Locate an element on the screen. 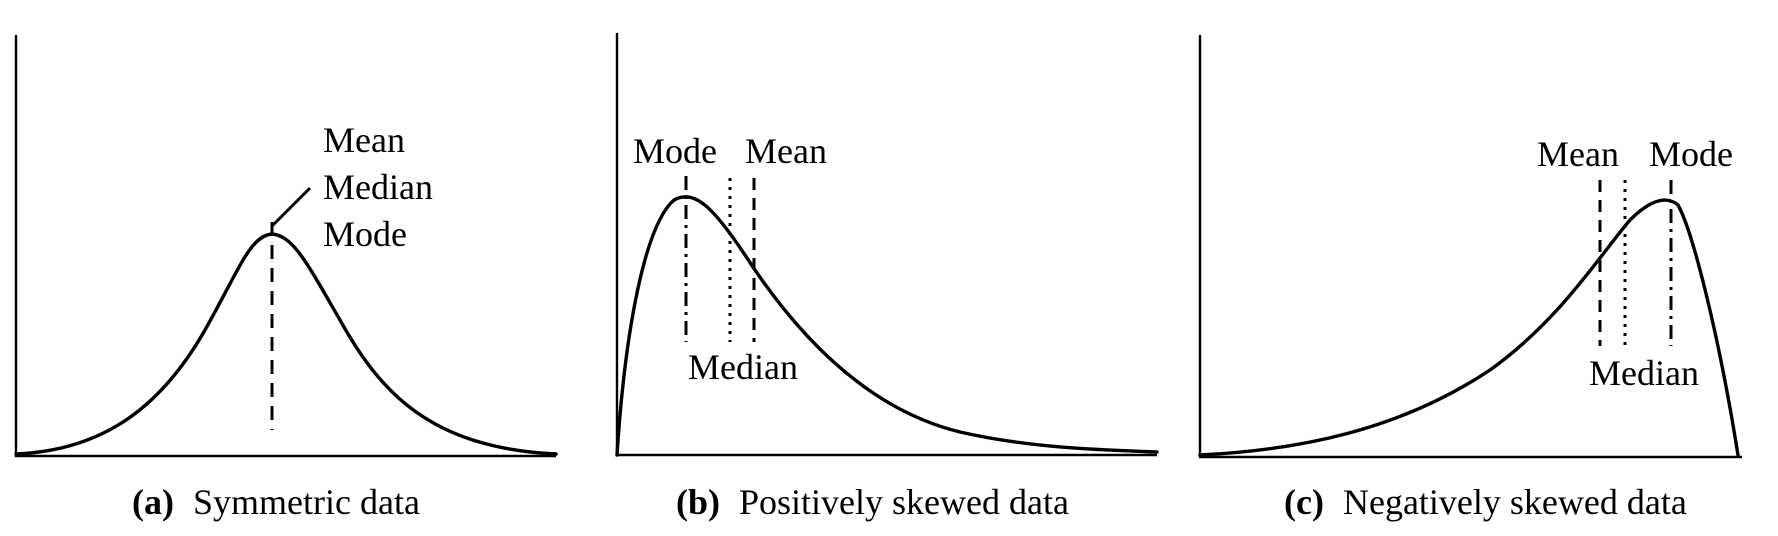 The width and height of the screenshot is (1778, 536). positive-skew-curve is located at coordinates (887, 326).